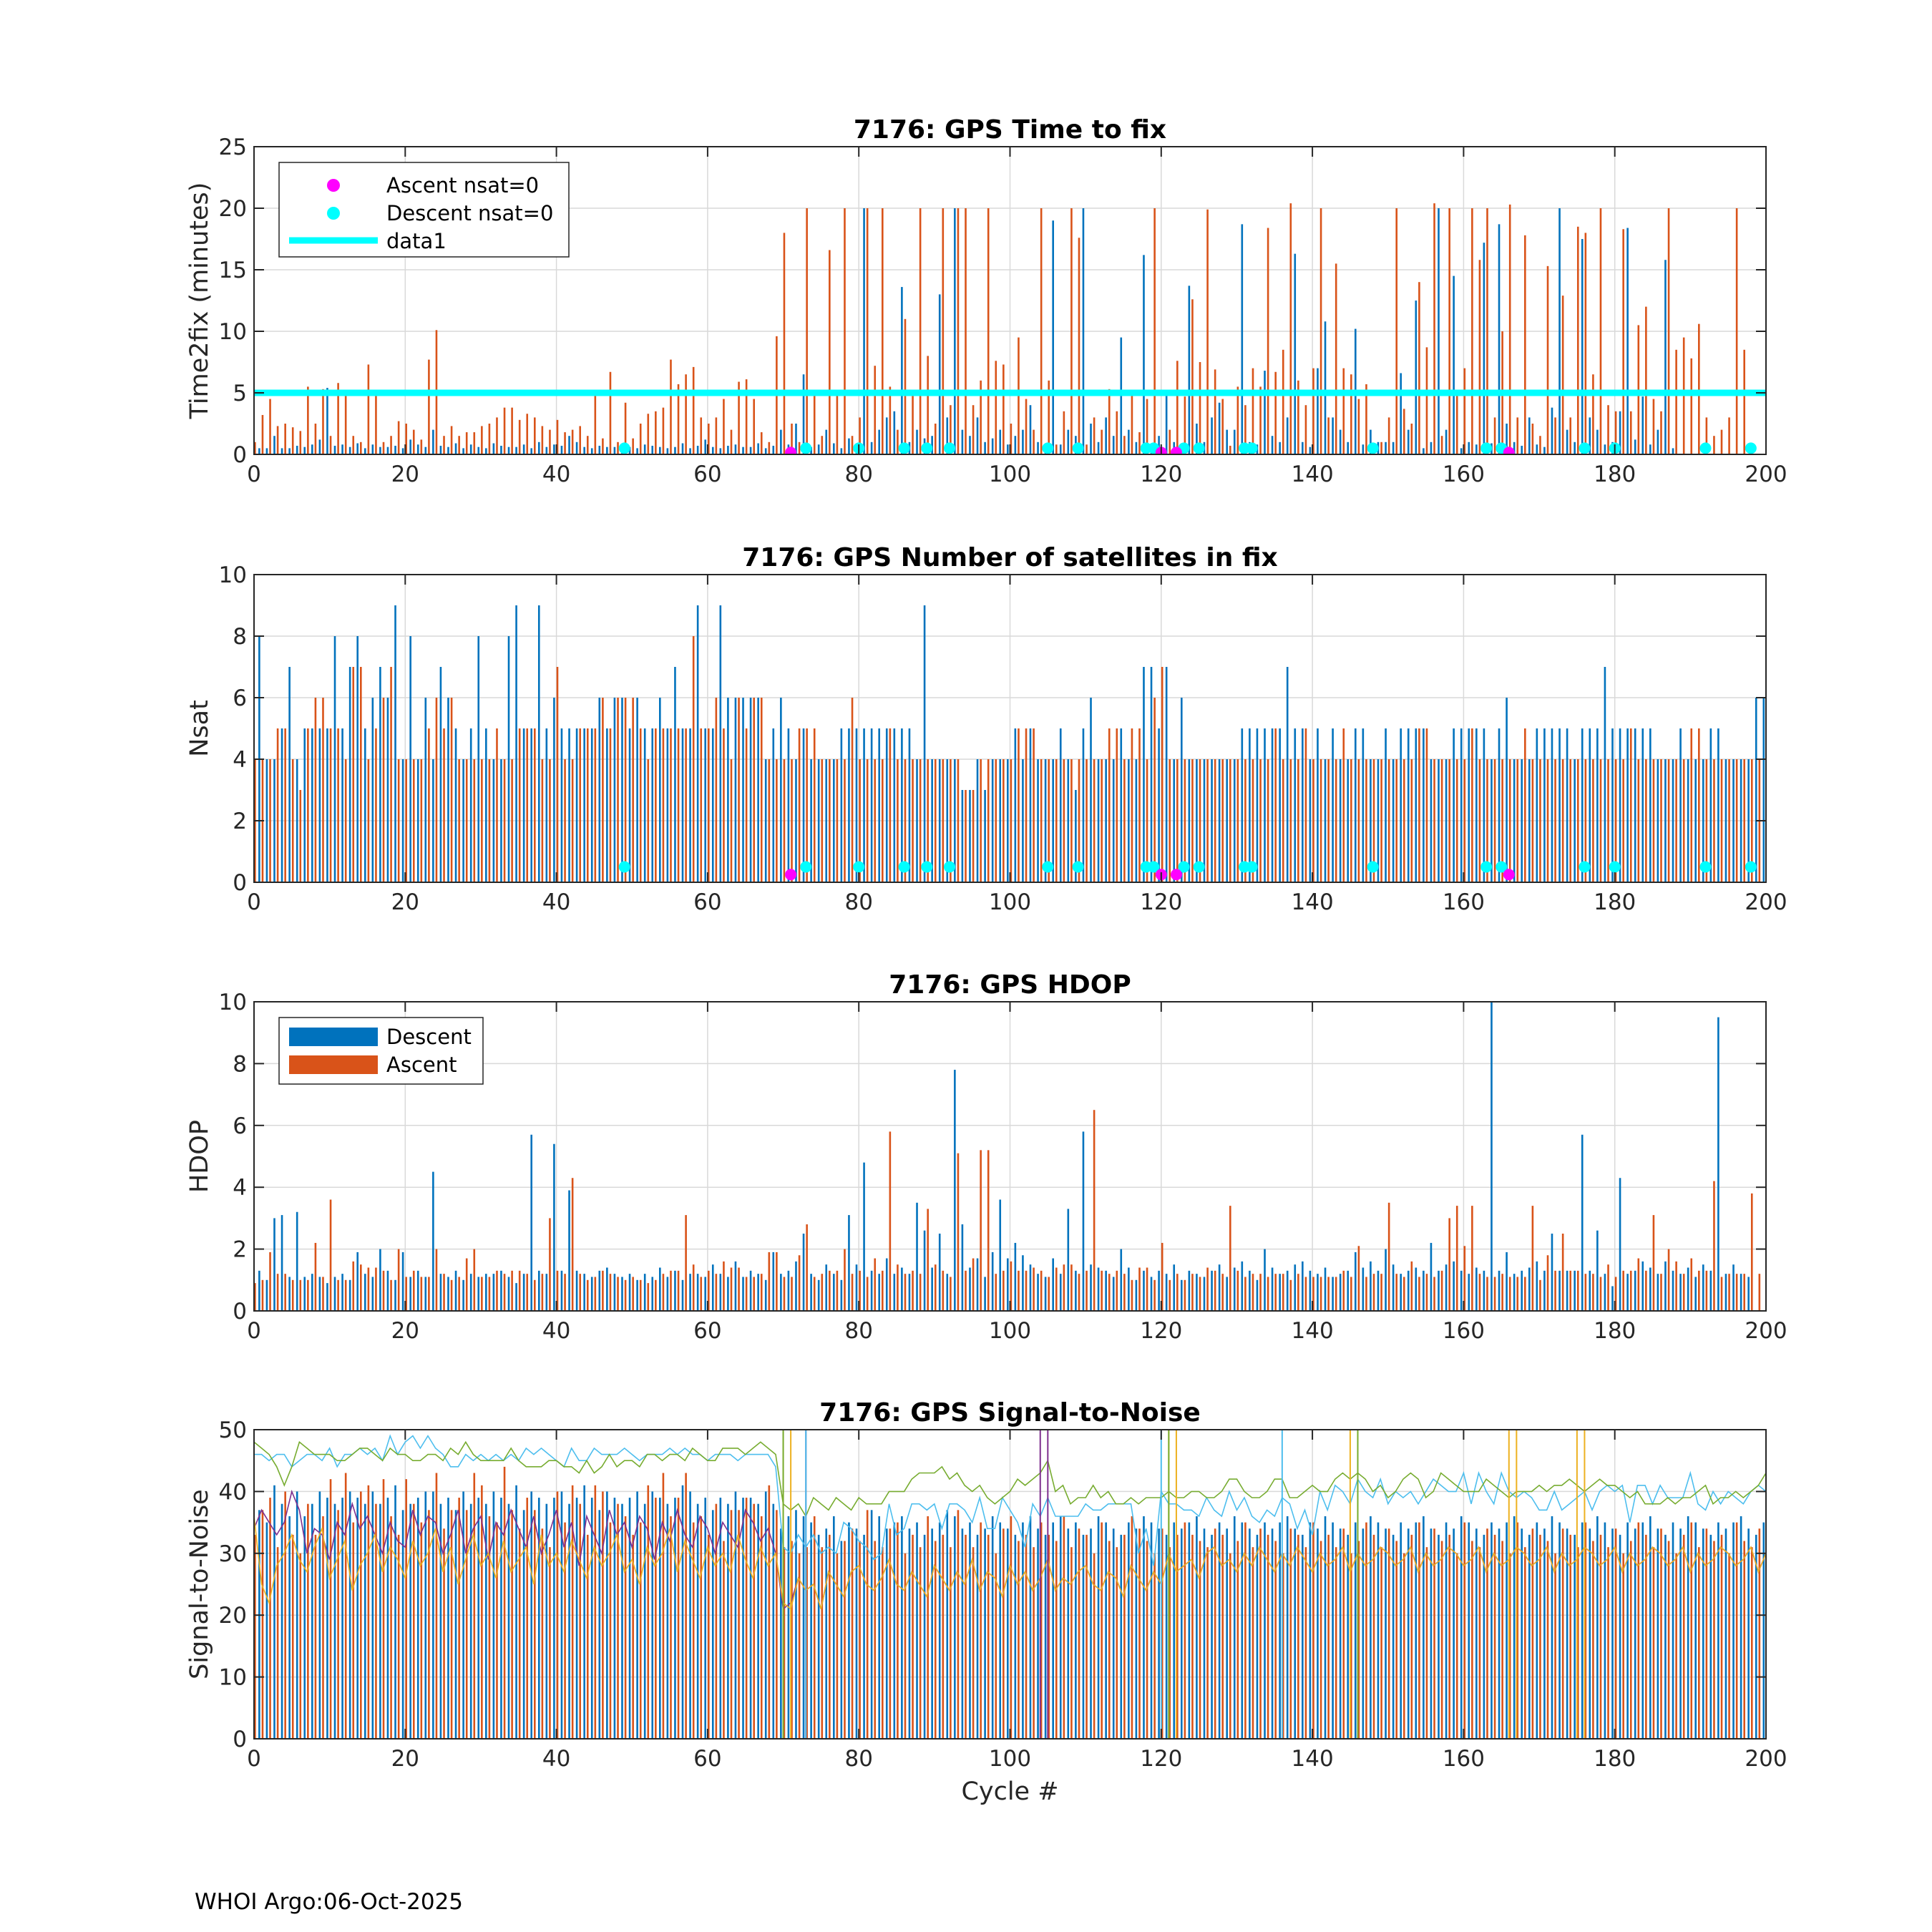  I want to click on x-tick-label: 80, so click(858, 474).